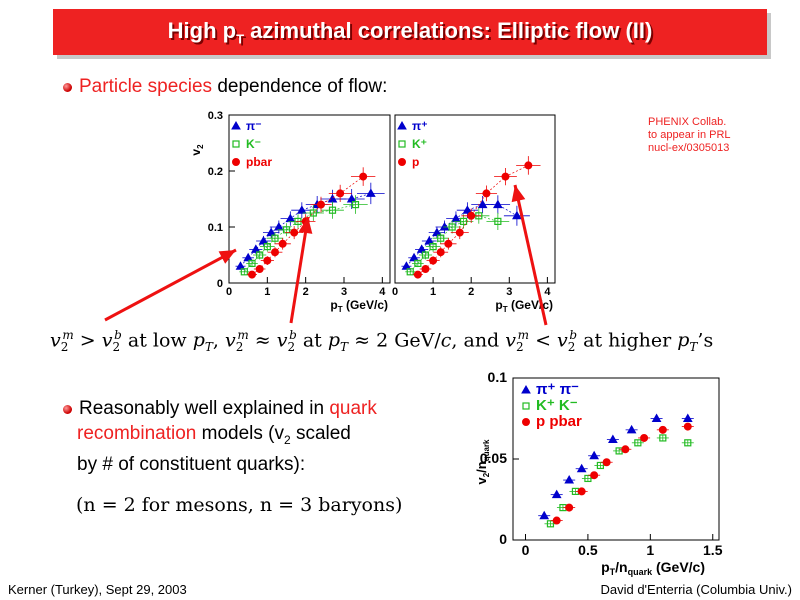  Describe the element at coordinates (713, 550) in the screenshot. I see `x-tick-label: 1.5` at that location.